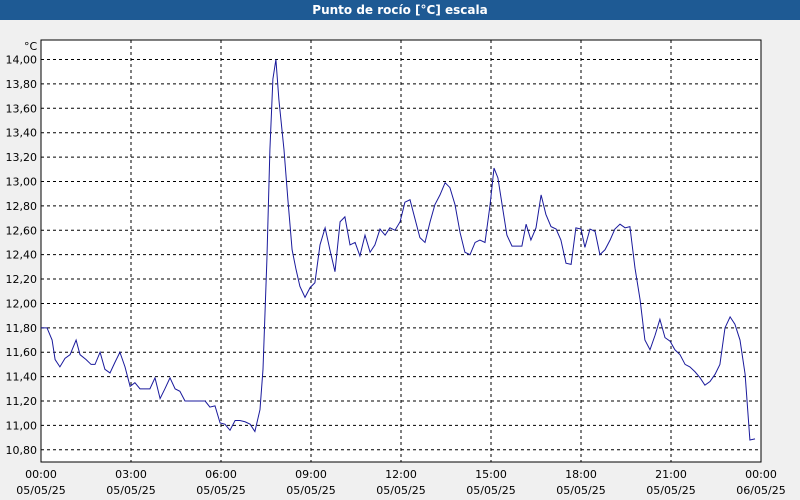  Describe the element at coordinates (22, 303) in the screenshot. I see `y-tick-label: 12,00` at that location.